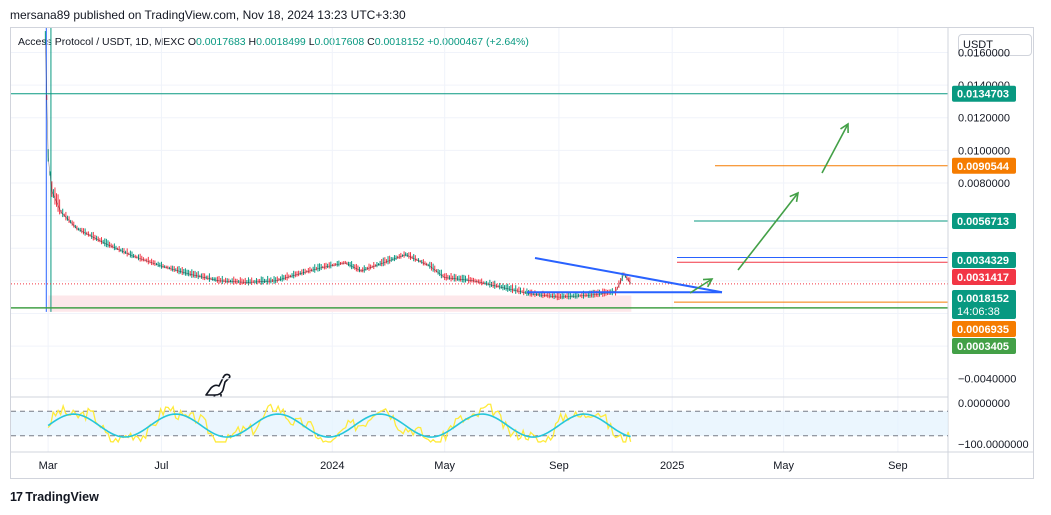 The image size is (1051, 515). I want to click on ohlc-open-label: O, so click(191, 42).